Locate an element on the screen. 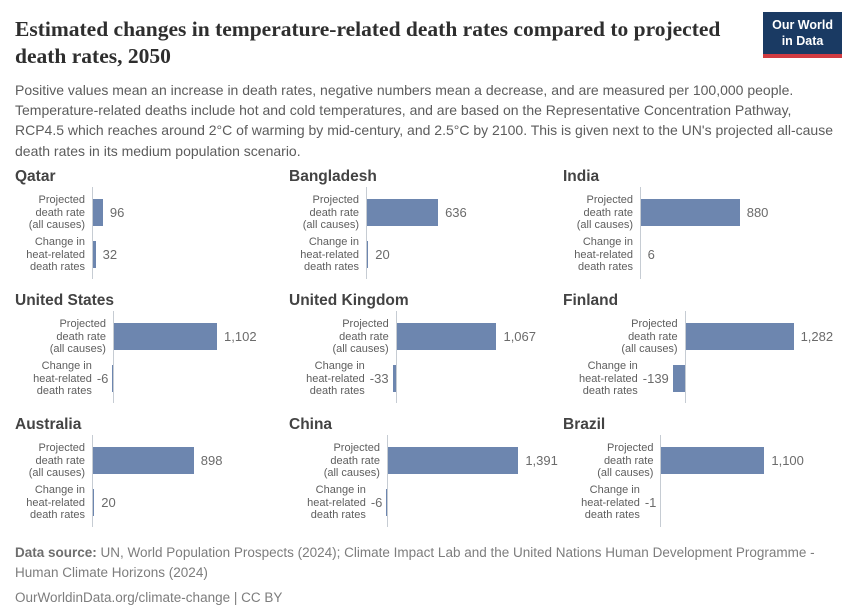  bar-value-label: 32 is located at coordinates (110, 254).